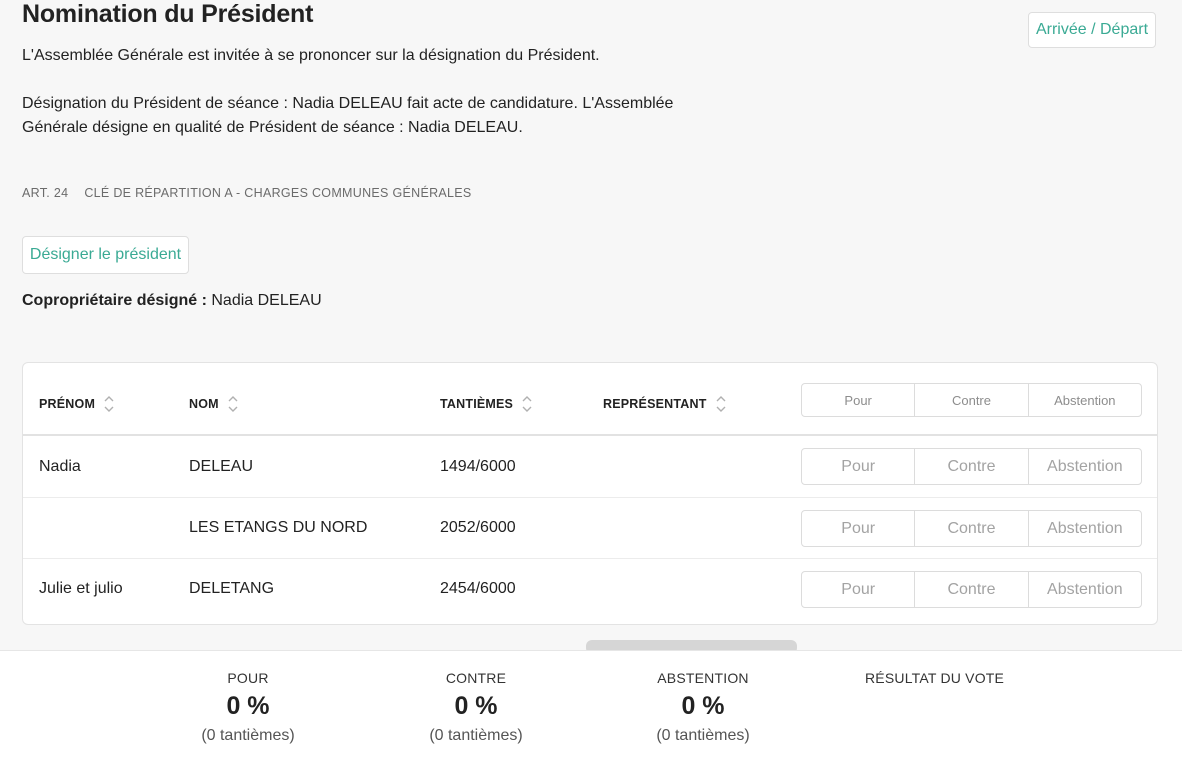 The height and width of the screenshot is (759, 1182). I want to click on summary-pour-label: POUR, so click(248, 678).